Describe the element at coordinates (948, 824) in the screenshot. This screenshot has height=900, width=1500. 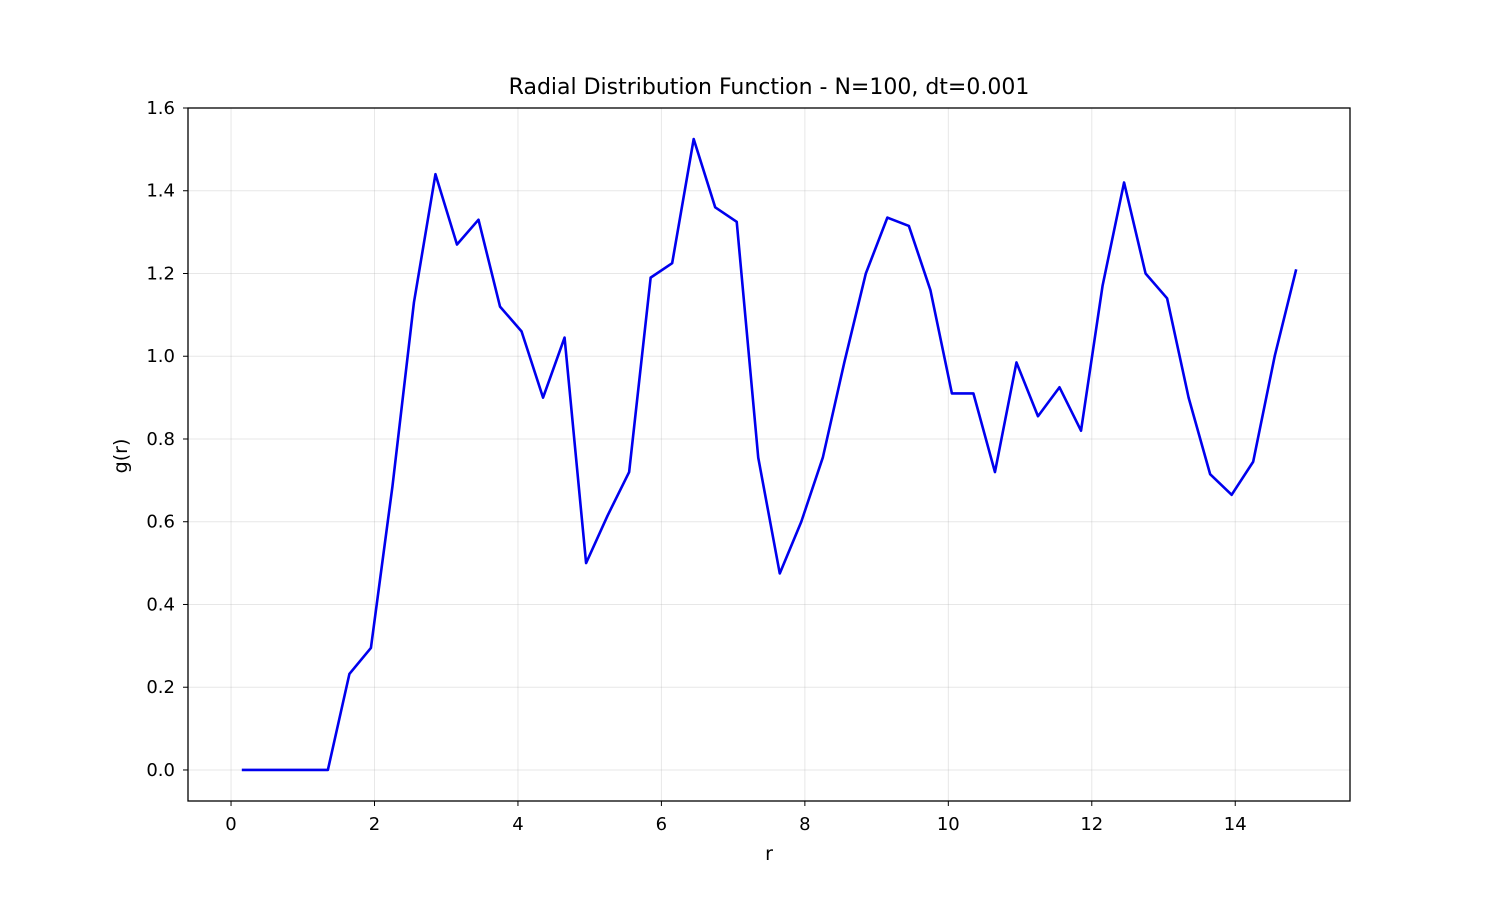
I see `x-tick-label: 10` at that location.